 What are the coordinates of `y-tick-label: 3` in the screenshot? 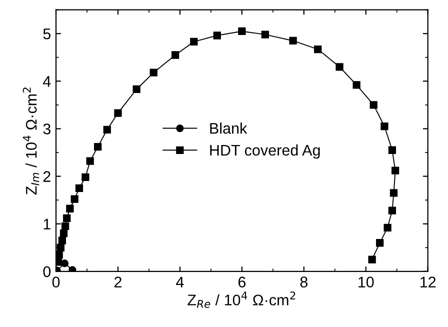 It's located at (46, 129).